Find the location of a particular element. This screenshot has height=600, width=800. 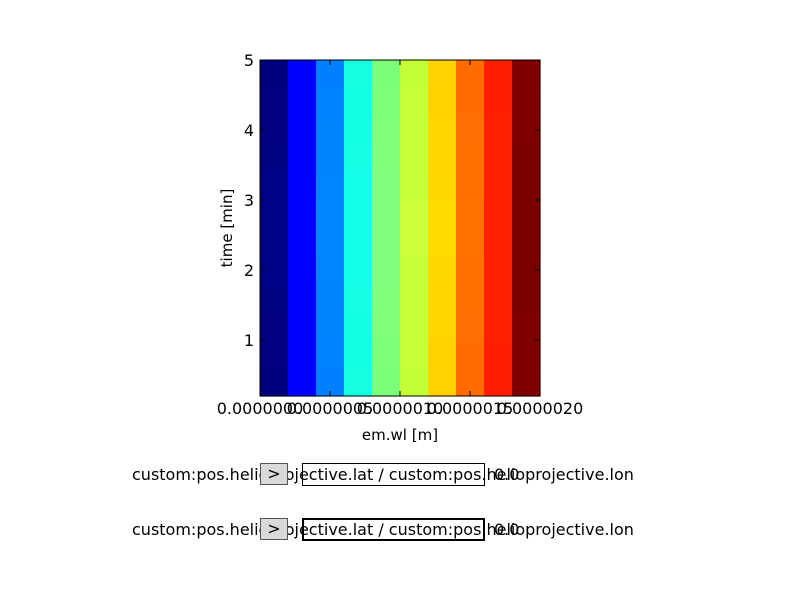

y-tick-label: 4 is located at coordinates (249, 130).